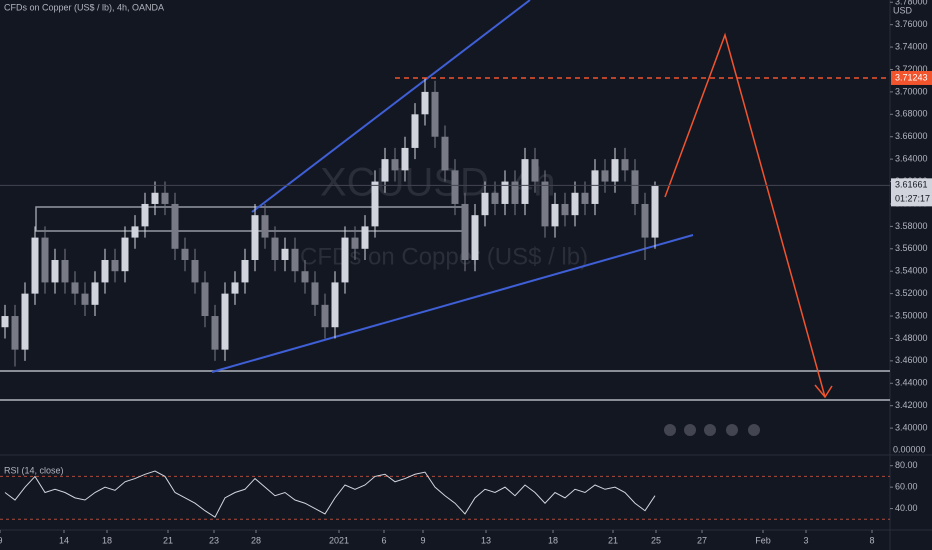 This screenshot has height=550, width=932. What do you see at coordinates (911, 338) in the screenshot?
I see `y-tick-label: 3.48000` at bounding box center [911, 338].